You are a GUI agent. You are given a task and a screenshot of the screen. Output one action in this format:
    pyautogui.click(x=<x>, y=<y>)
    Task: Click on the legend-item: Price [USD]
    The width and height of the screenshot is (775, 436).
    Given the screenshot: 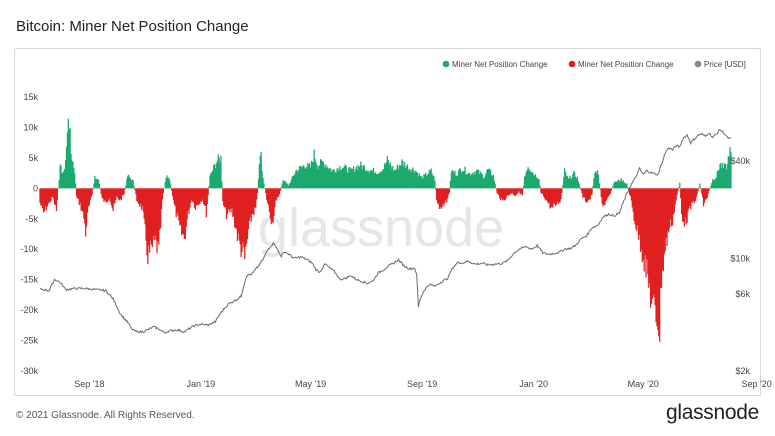 What is the action you would take?
    pyautogui.click(x=720, y=64)
    